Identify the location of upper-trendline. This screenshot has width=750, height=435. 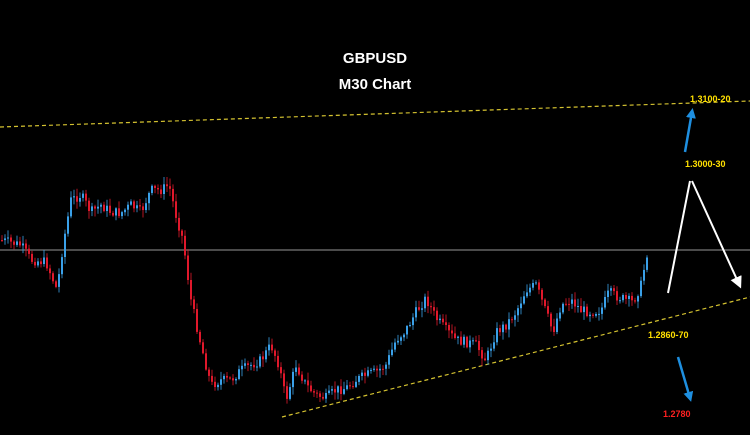
(375, 114).